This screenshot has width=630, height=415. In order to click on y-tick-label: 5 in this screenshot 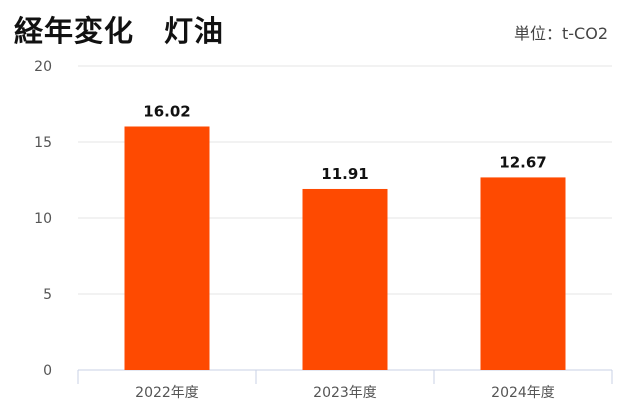, I will do `click(47, 295)`.